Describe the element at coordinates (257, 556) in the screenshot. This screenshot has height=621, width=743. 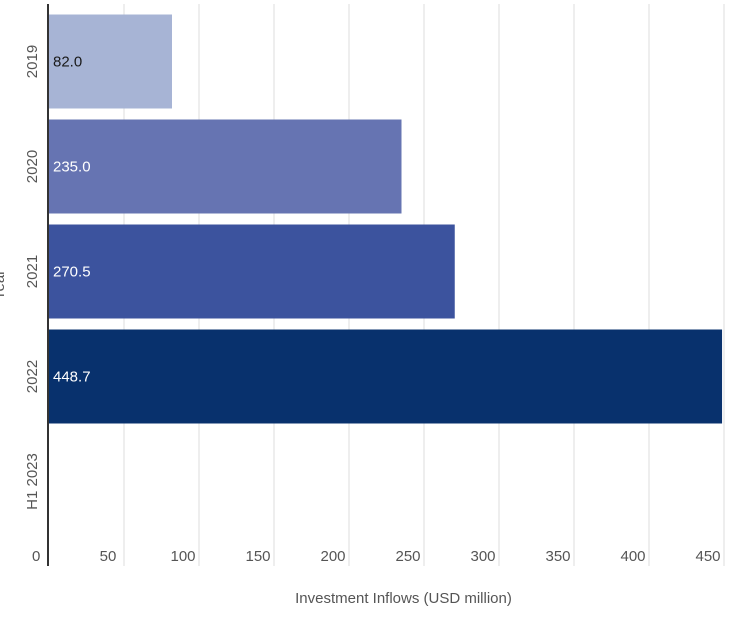
I see `x-tick-label-150: 150` at that location.